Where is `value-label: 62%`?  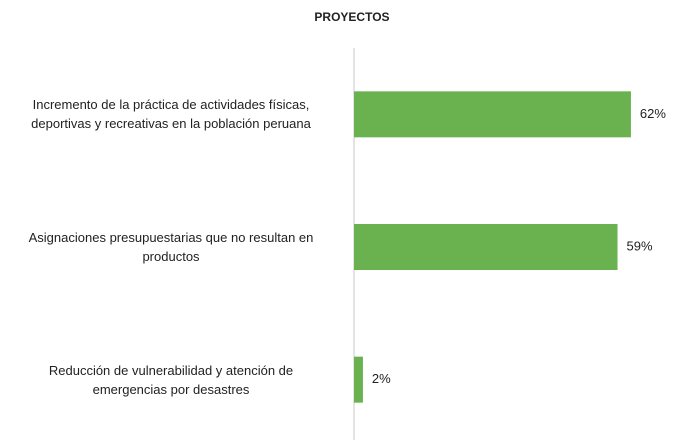 value-label: 62% is located at coordinates (653, 113).